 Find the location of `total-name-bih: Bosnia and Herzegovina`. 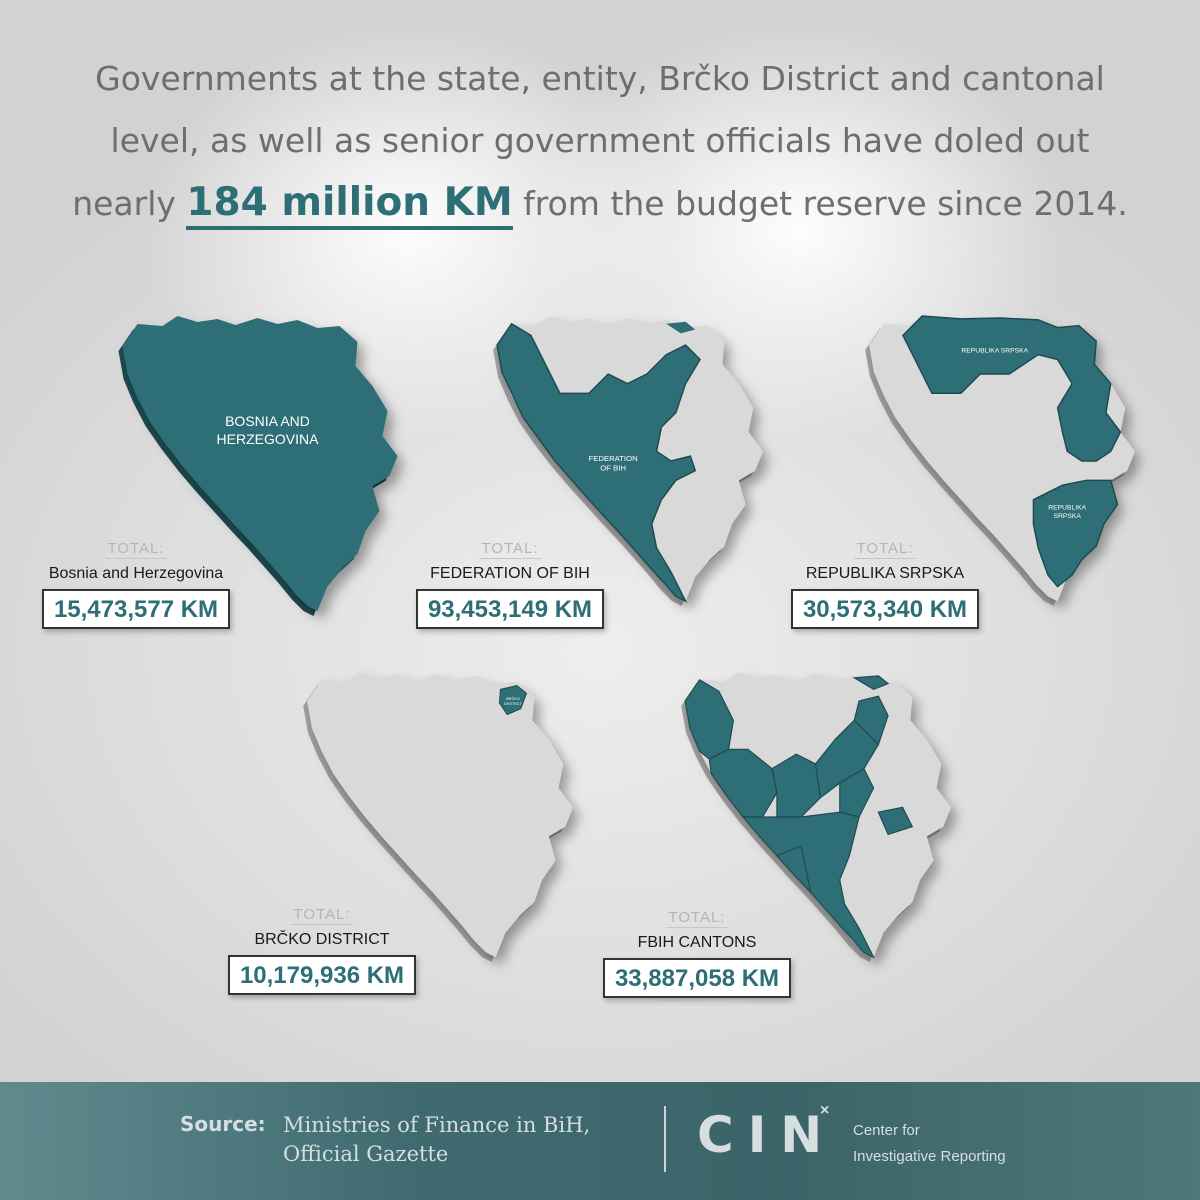

total-name-bih: Bosnia and Herzegovina is located at coordinates (136, 573).